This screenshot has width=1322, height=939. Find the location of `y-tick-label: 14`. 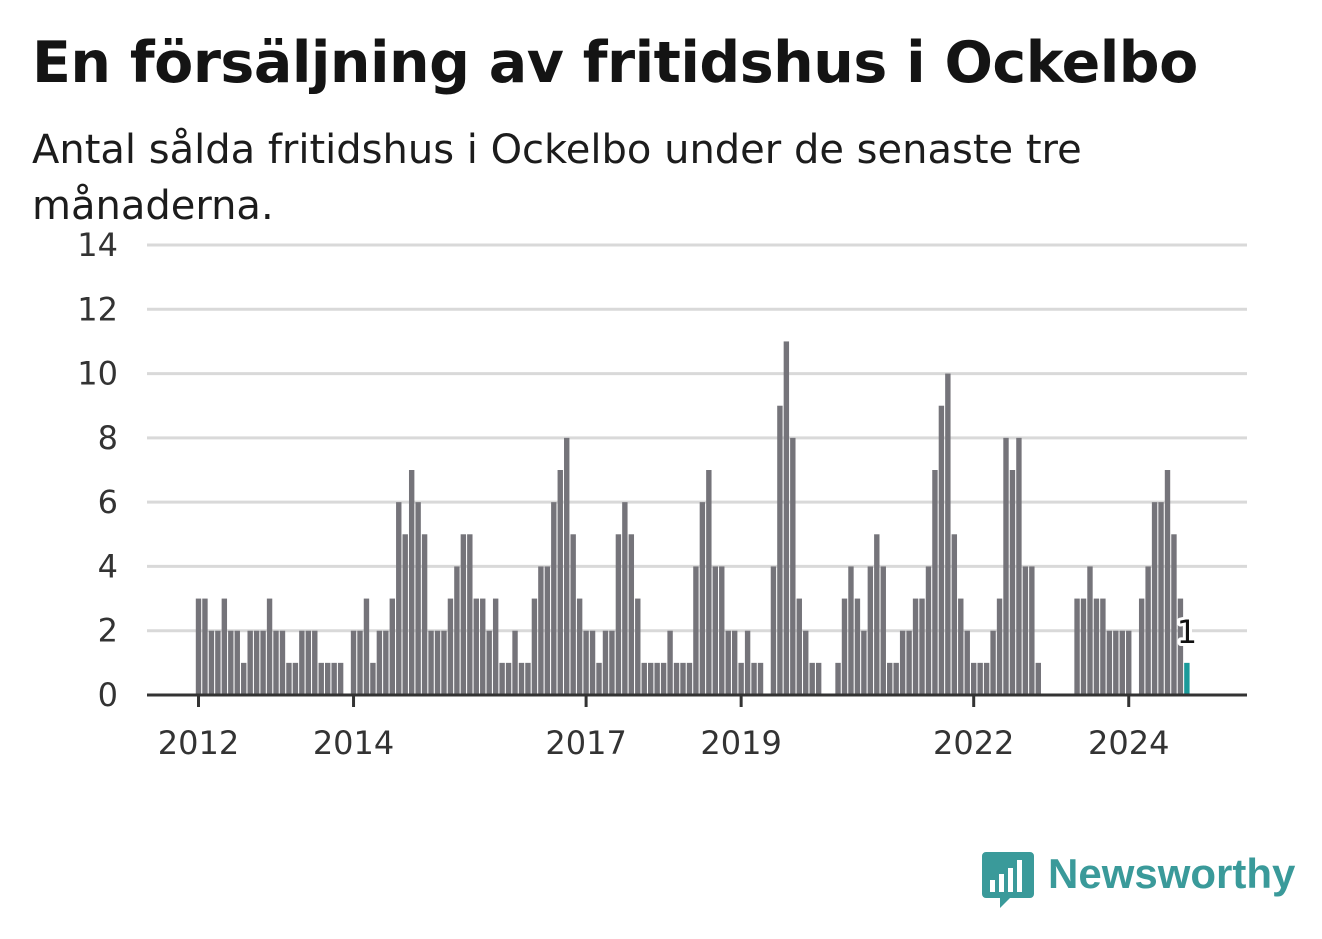

y-tick-label: 14 is located at coordinates (97, 245).